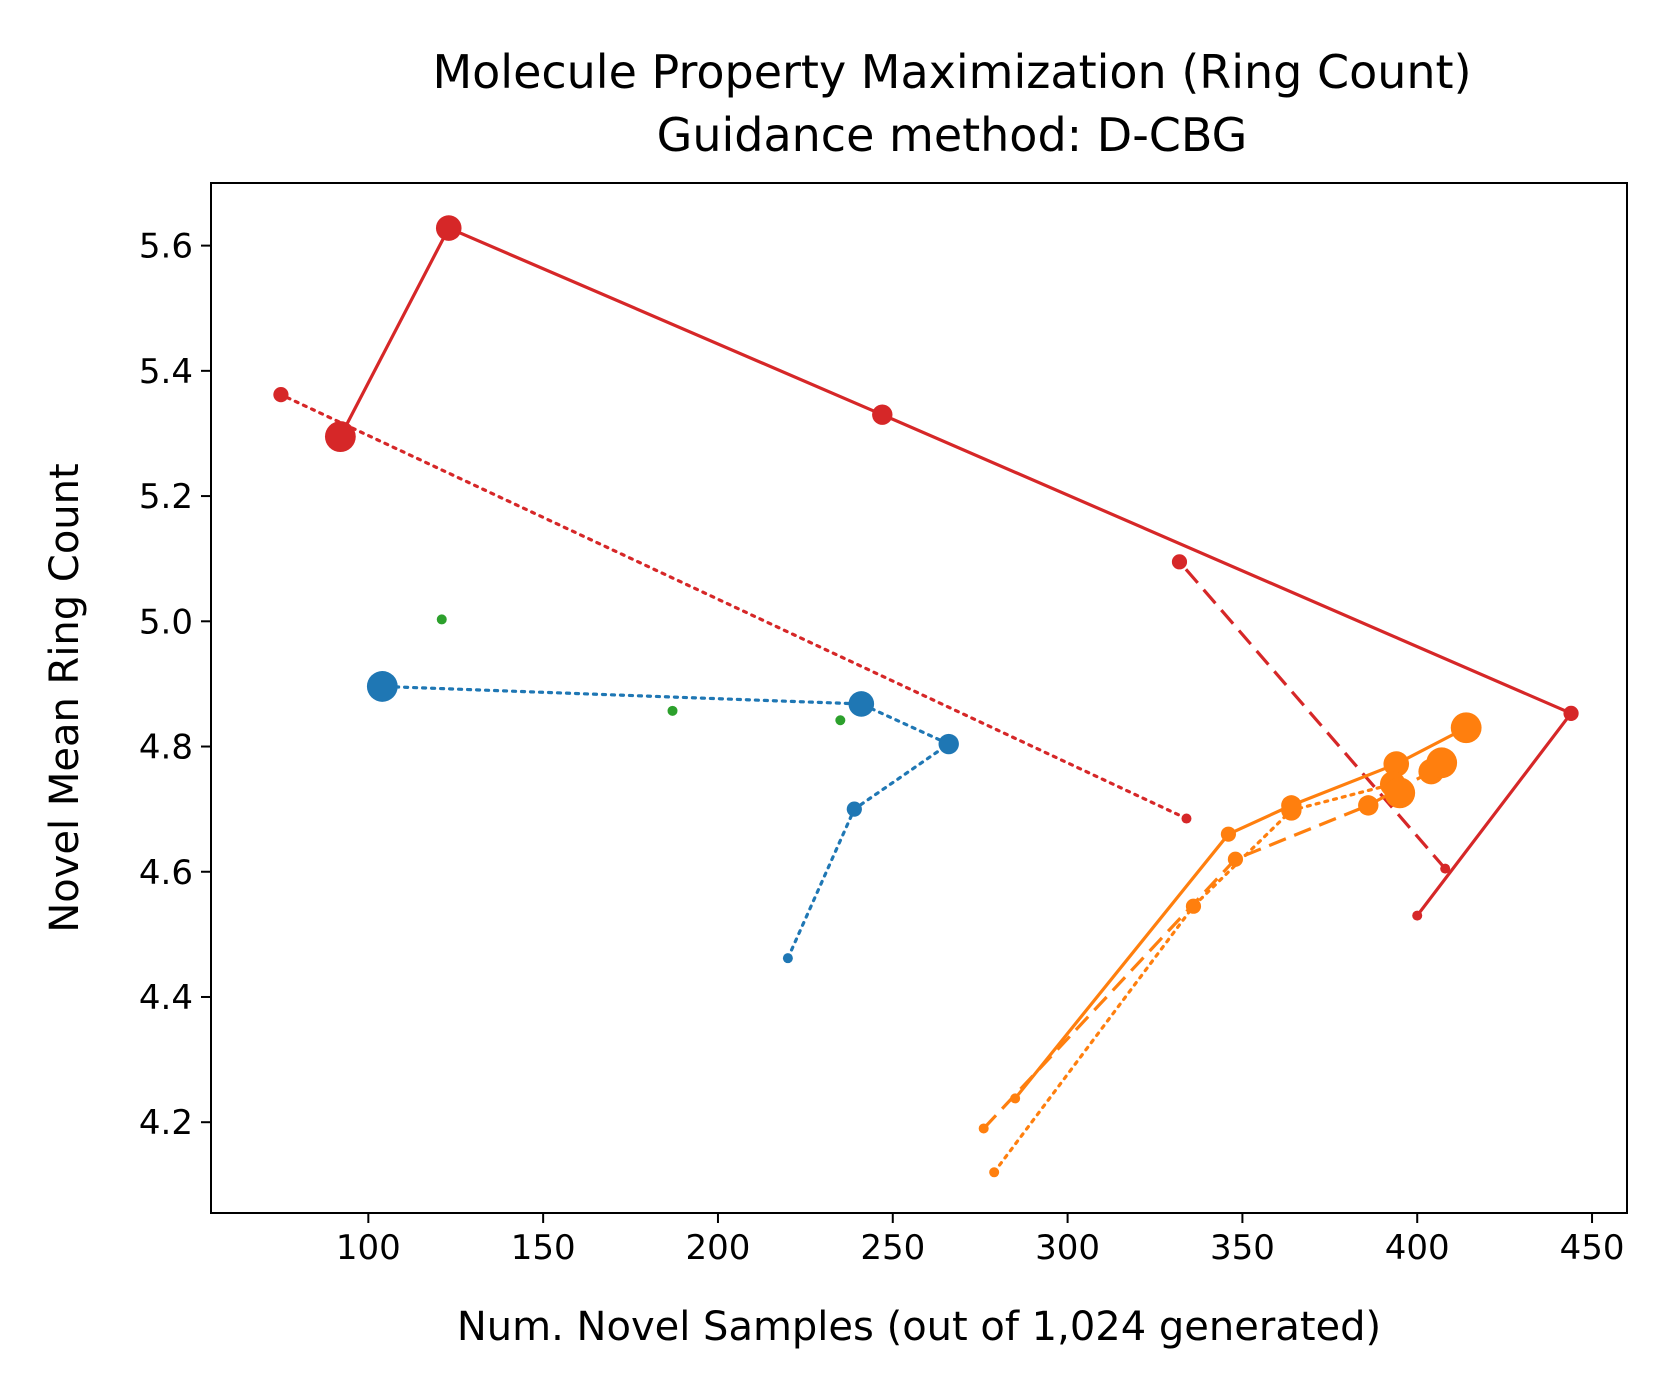  What do you see at coordinates (1417, 1248) in the screenshot?
I see `x-tick-label: 400` at bounding box center [1417, 1248].